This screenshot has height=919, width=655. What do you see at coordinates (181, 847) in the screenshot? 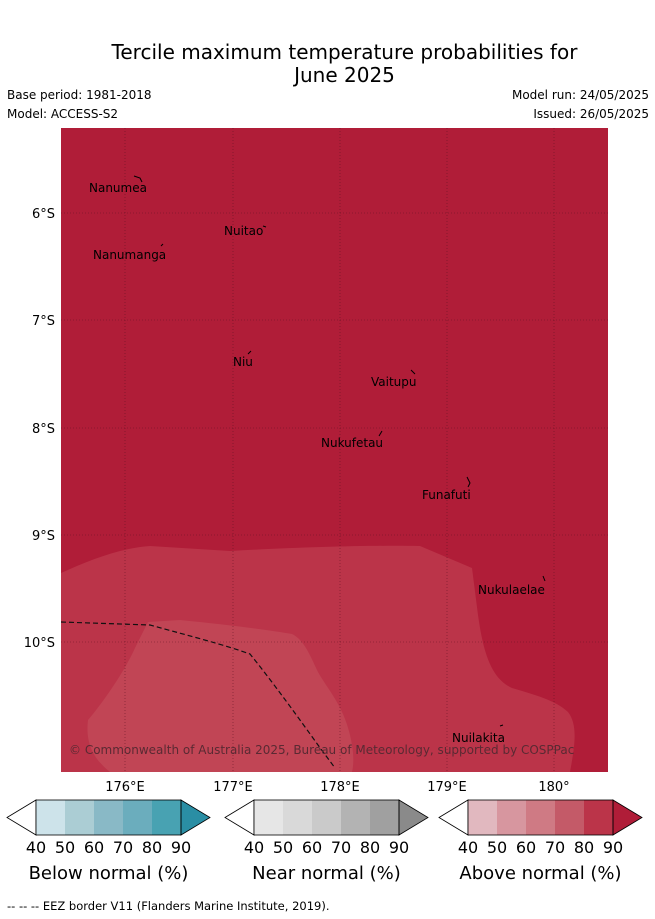
I see `colorbar-below-tick-90: 90` at bounding box center [181, 847].